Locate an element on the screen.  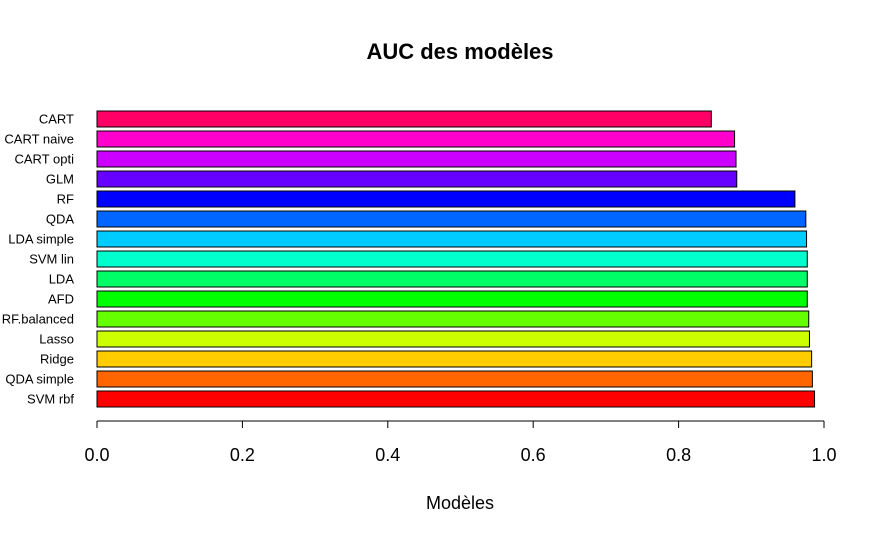
bar-glm is located at coordinates (417, 179).